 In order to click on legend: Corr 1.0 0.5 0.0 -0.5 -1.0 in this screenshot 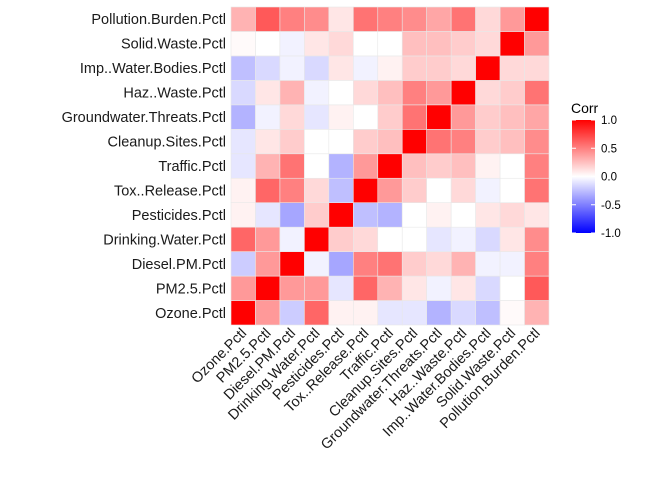, I will do `click(596, 170)`.